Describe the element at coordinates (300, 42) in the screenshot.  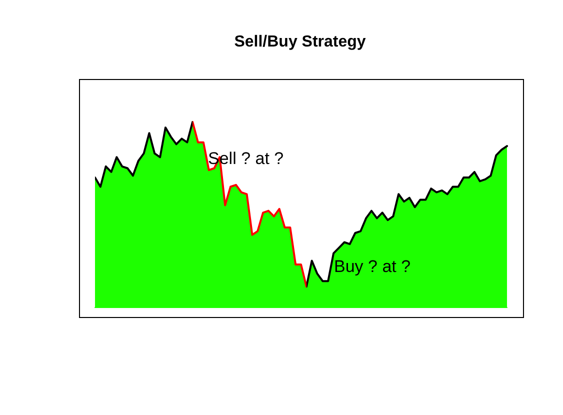
I see `chart-title: Sell/Buy Strategy` at that location.